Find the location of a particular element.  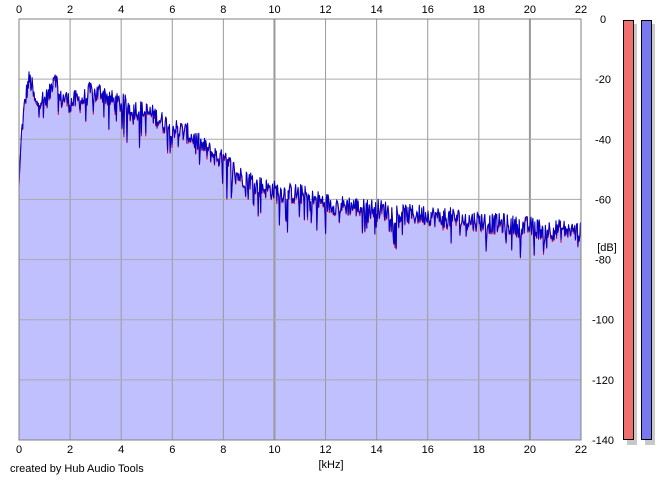

x-tick-label-bottom: 2 is located at coordinates (70, 450).